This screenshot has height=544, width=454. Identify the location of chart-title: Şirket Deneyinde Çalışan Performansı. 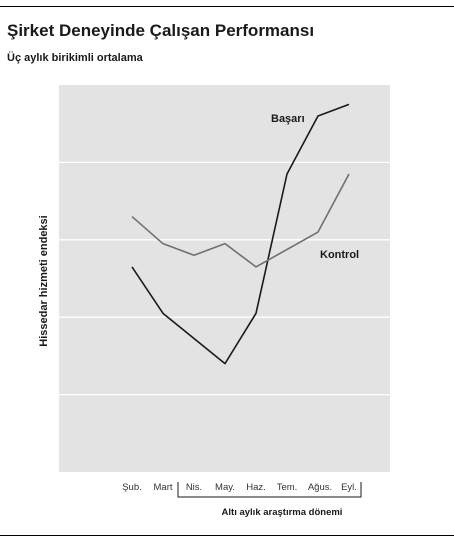
(161, 30).